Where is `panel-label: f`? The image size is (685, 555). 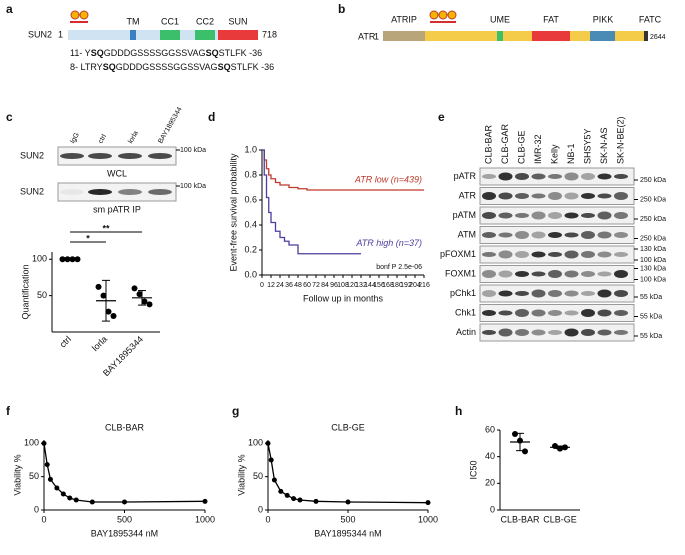 panel-label: f is located at coordinates (8, 411).